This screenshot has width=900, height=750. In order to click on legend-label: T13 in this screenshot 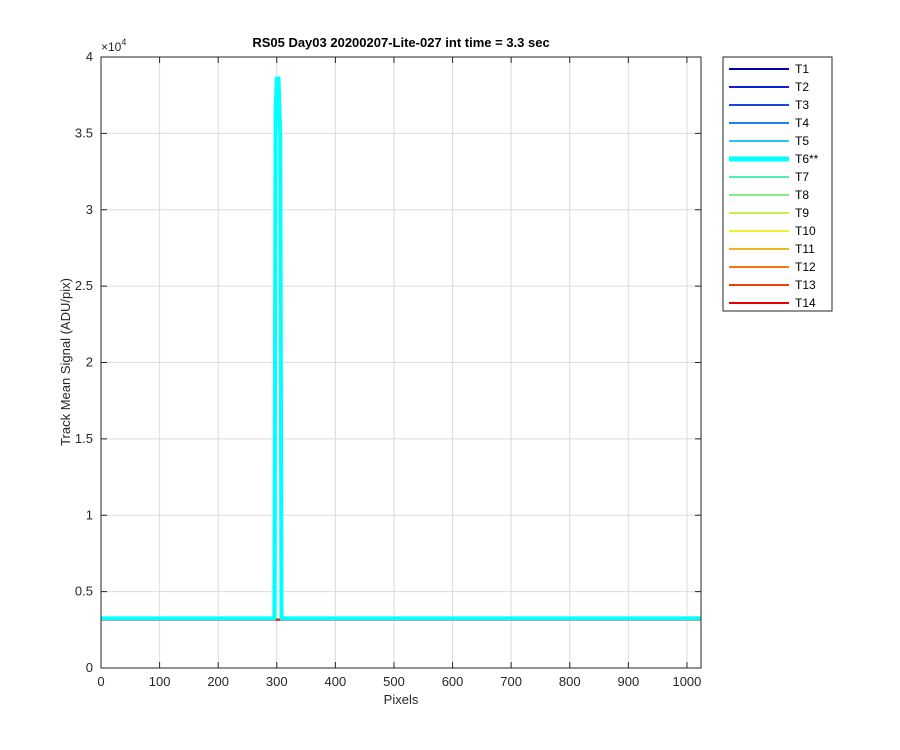, I will do `click(805, 285)`.